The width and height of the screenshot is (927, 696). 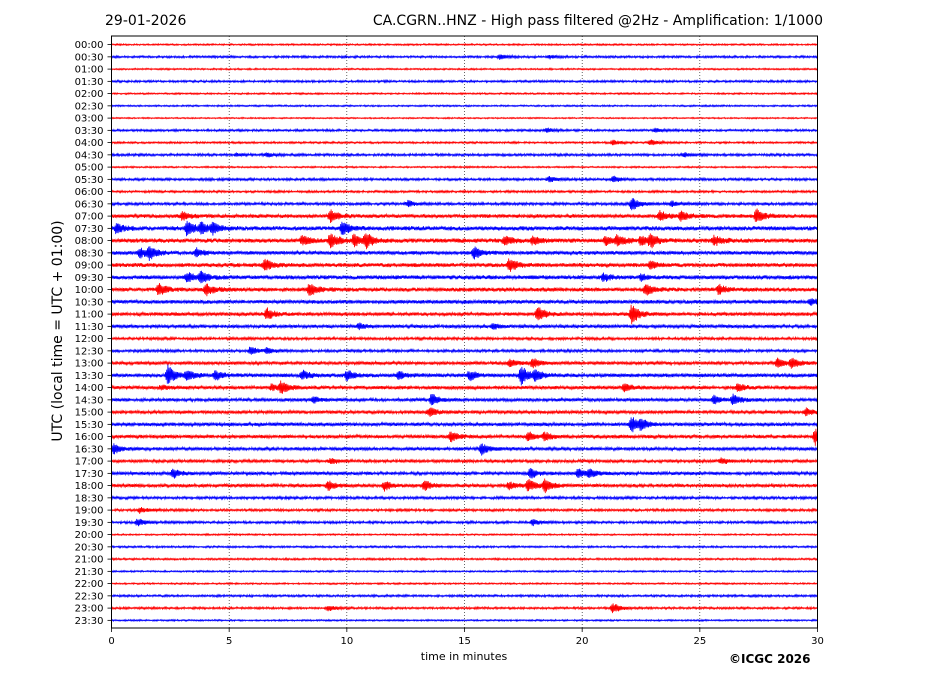 I want to click on x-tick-label: 0, so click(x=111, y=641).